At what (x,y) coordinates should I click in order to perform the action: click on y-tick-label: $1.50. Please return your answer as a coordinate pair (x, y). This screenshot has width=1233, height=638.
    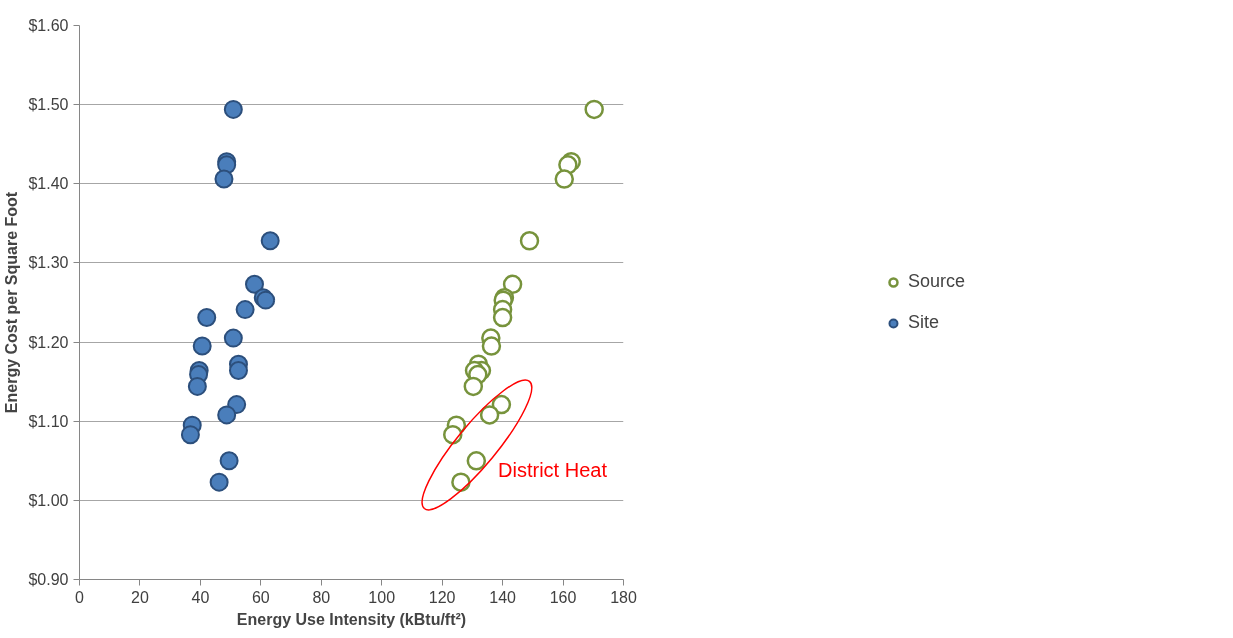
    Looking at the image, I should click on (48, 105).